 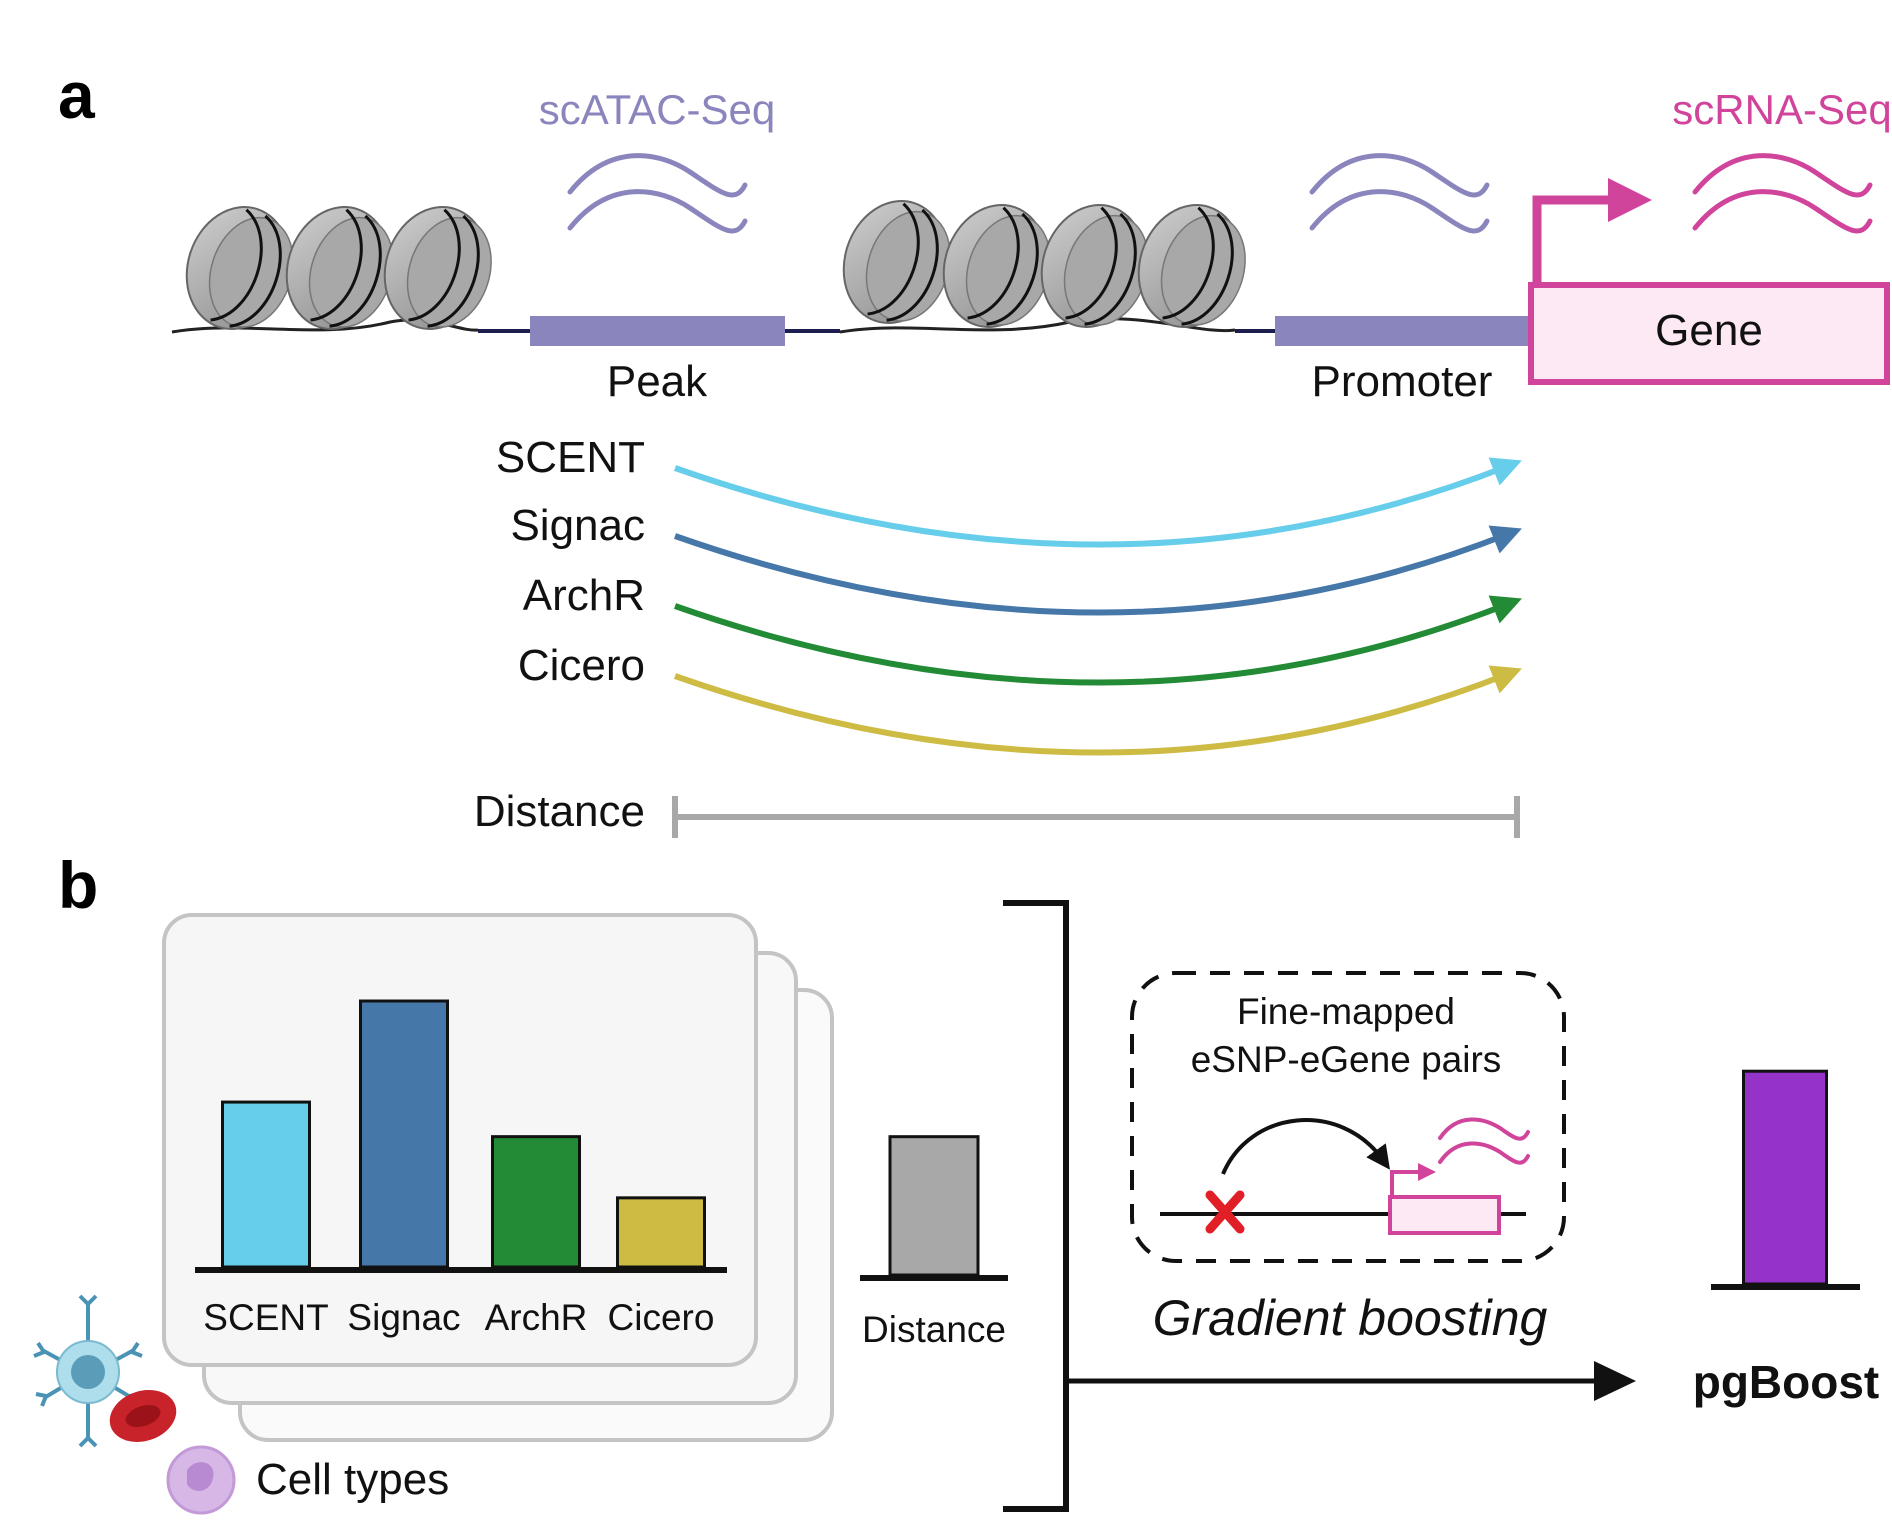 I want to click on bar-cicero, so click(x=661, y=1232).